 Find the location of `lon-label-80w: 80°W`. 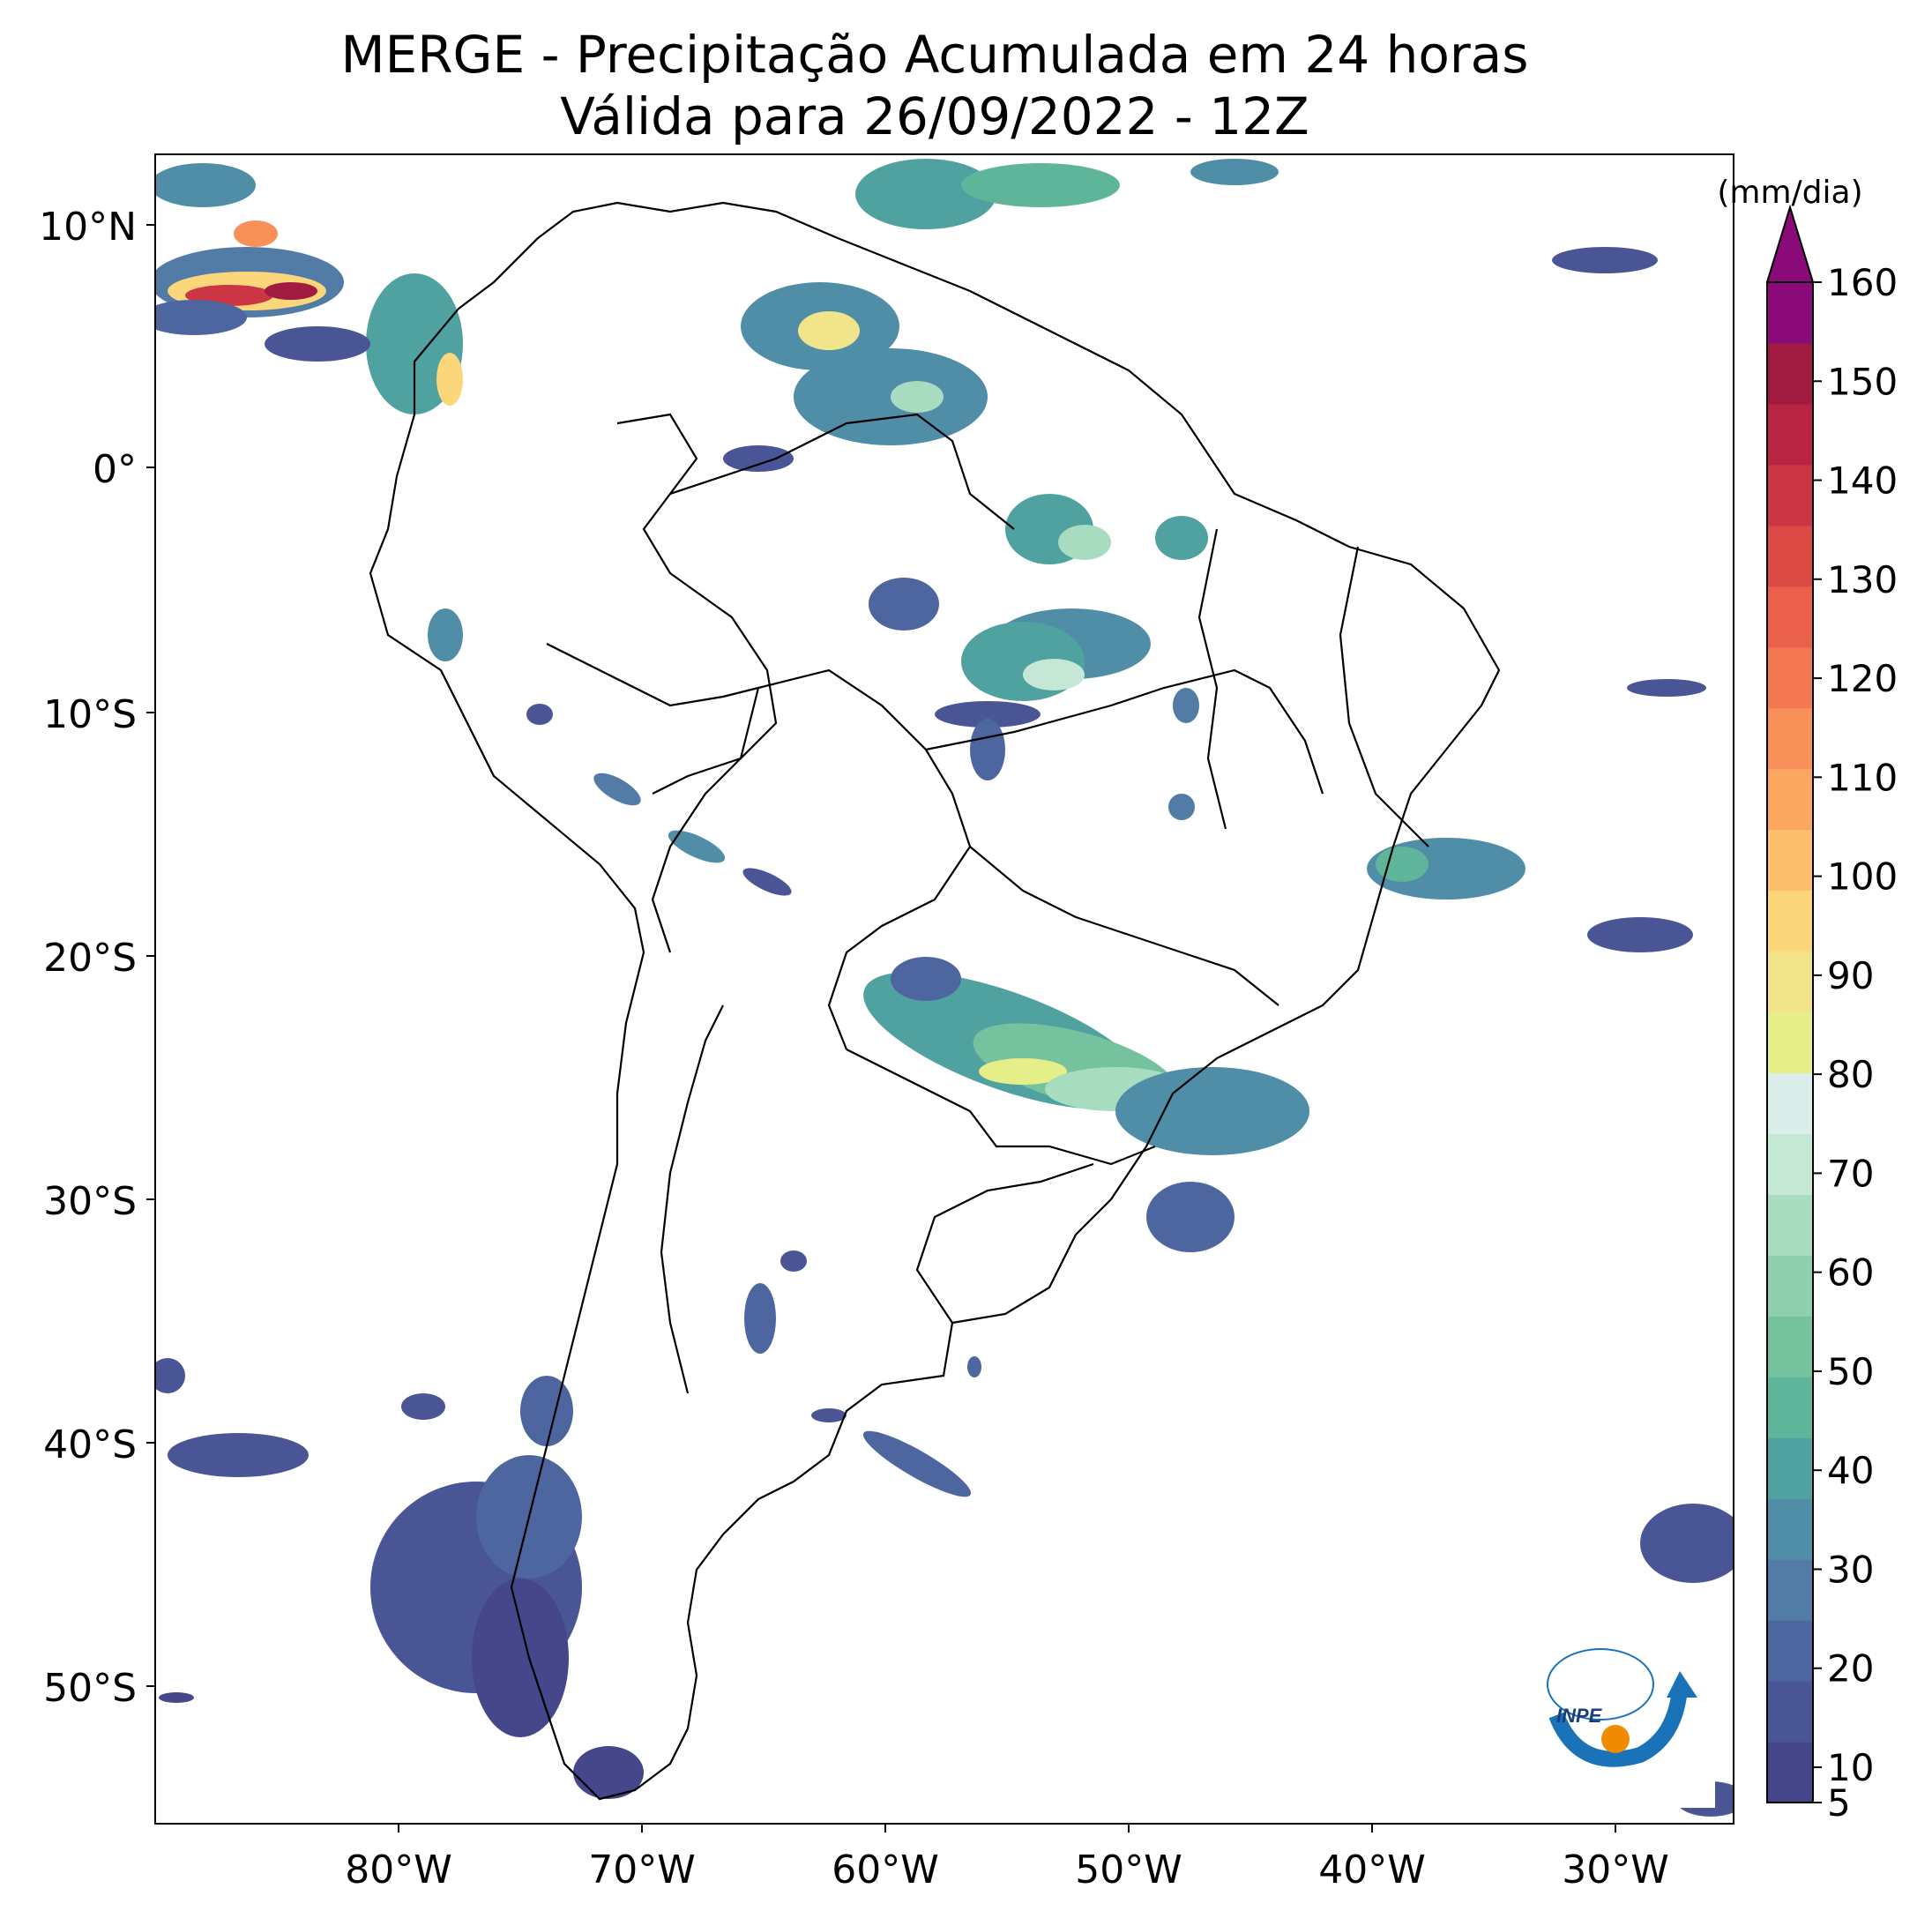

lon-label-80w: 80°W is located at coordinates (398, 1870).